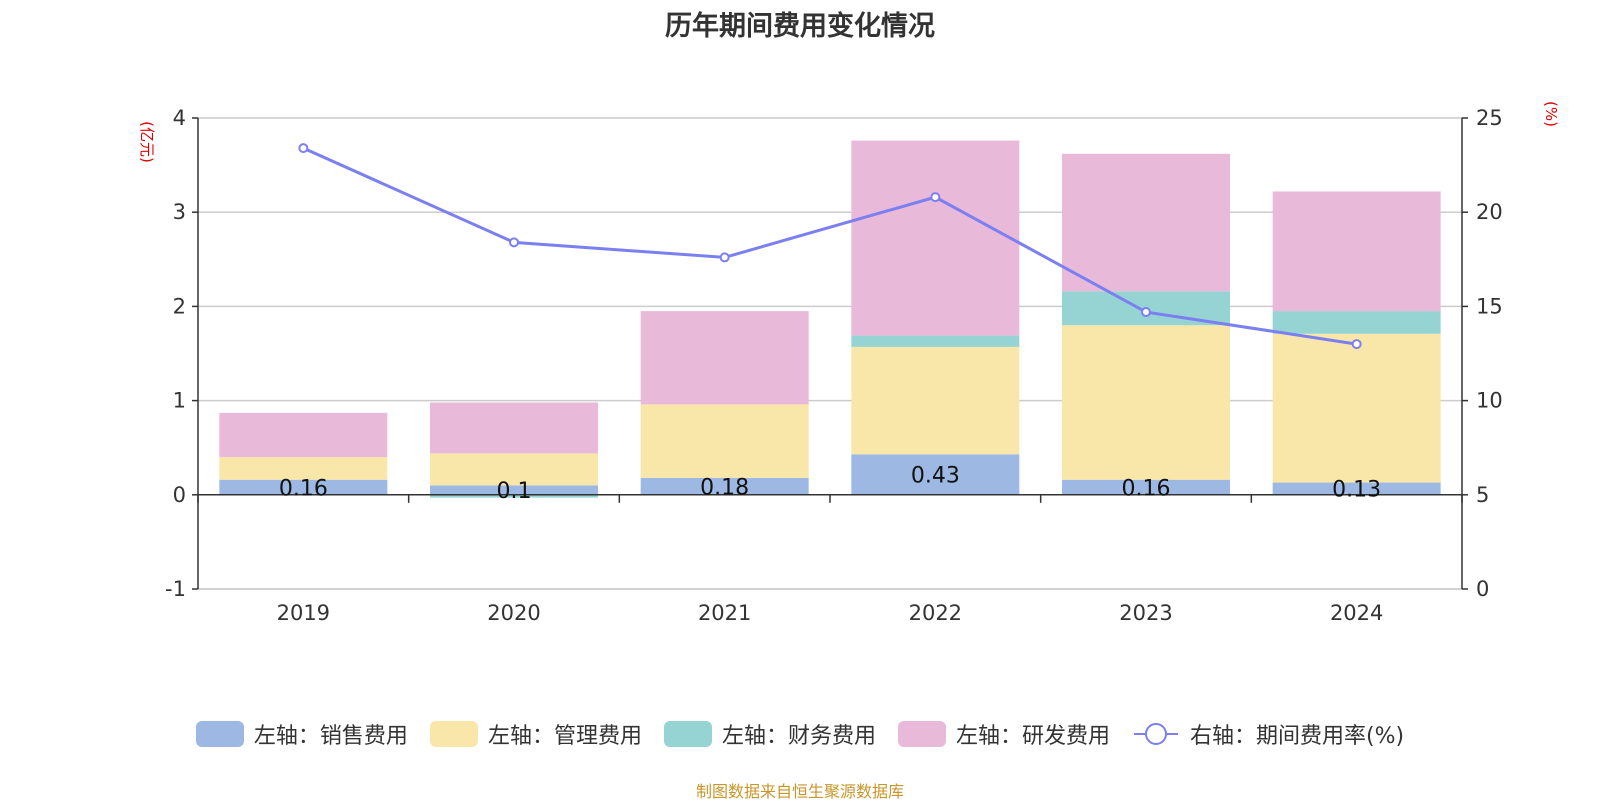  Describe the element at coordinates (1356, 613) in the screenshot. I see `category-label: 2024` at that location.